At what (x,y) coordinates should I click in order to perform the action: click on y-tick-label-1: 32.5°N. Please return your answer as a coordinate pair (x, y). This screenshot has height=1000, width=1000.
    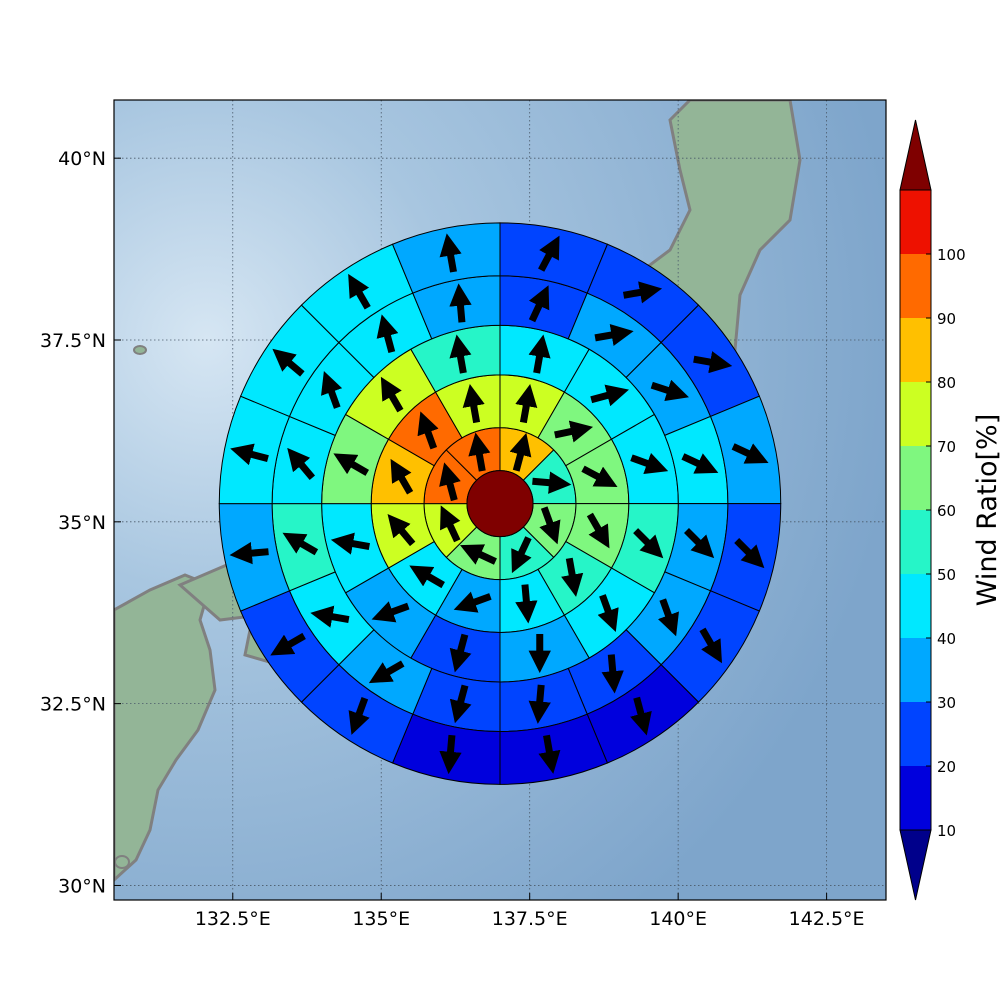
    Looking at the image, I should click on (73, 705).